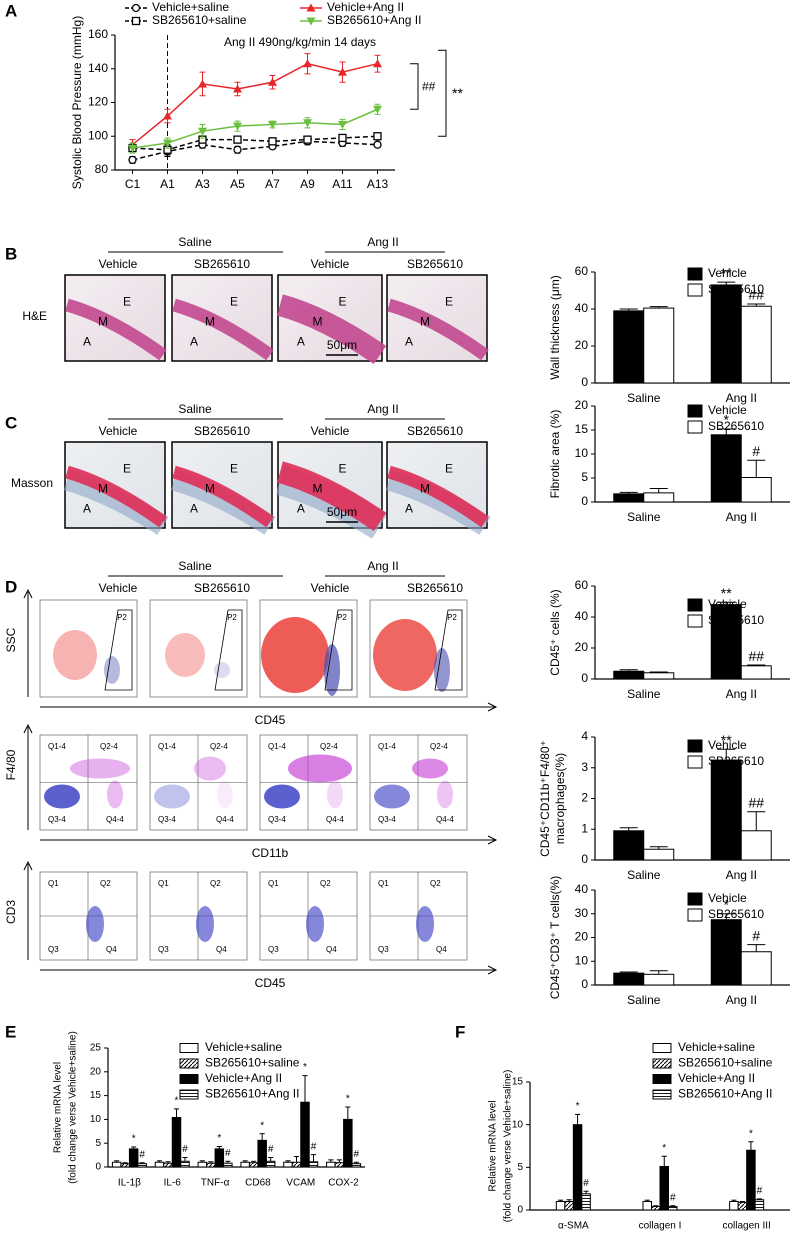 This screenshot has height=1249, width=800. Describe the element at coordinates (452, 617) in the screenshot. I see `gate-label: P2` at that location.